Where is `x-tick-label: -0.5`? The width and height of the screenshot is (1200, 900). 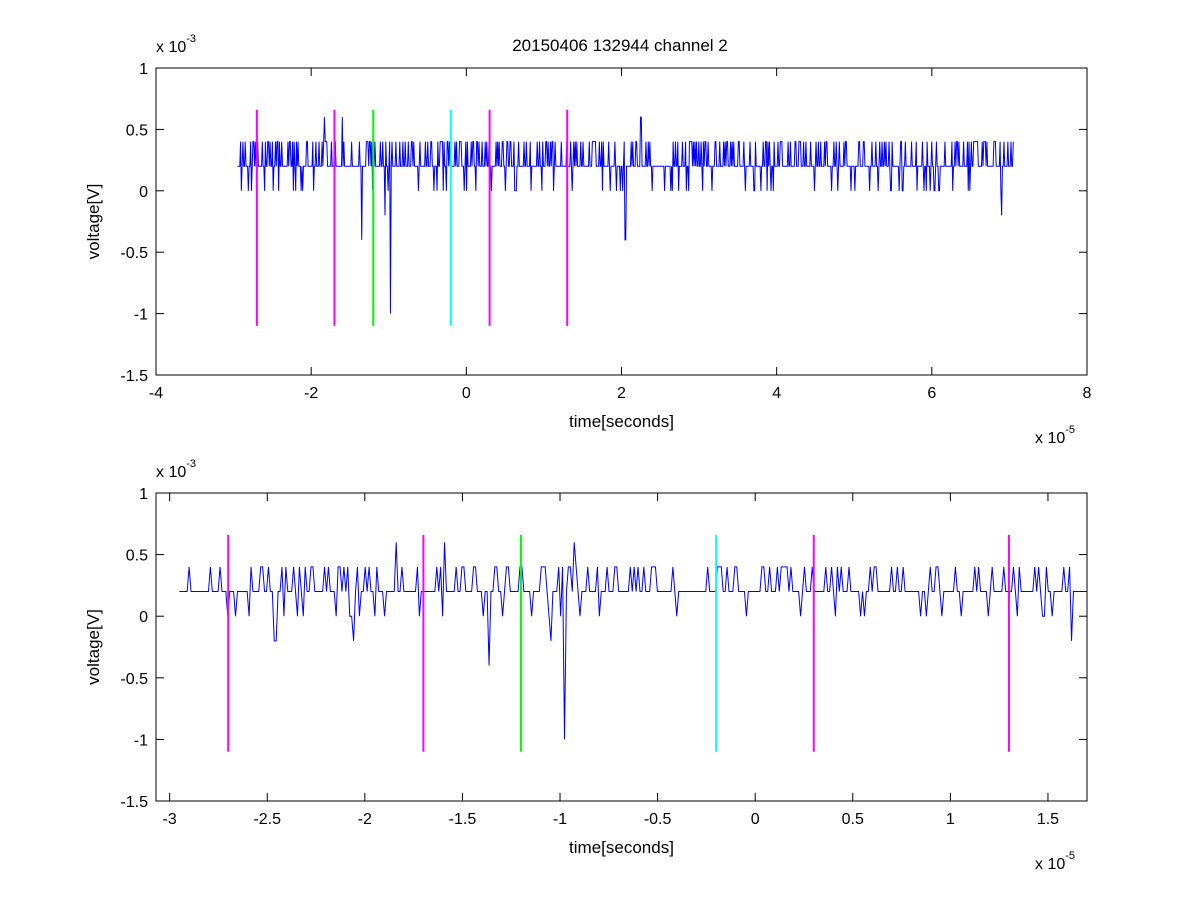 x-tick-label: -0.5 is located at coordinates (658, 819).